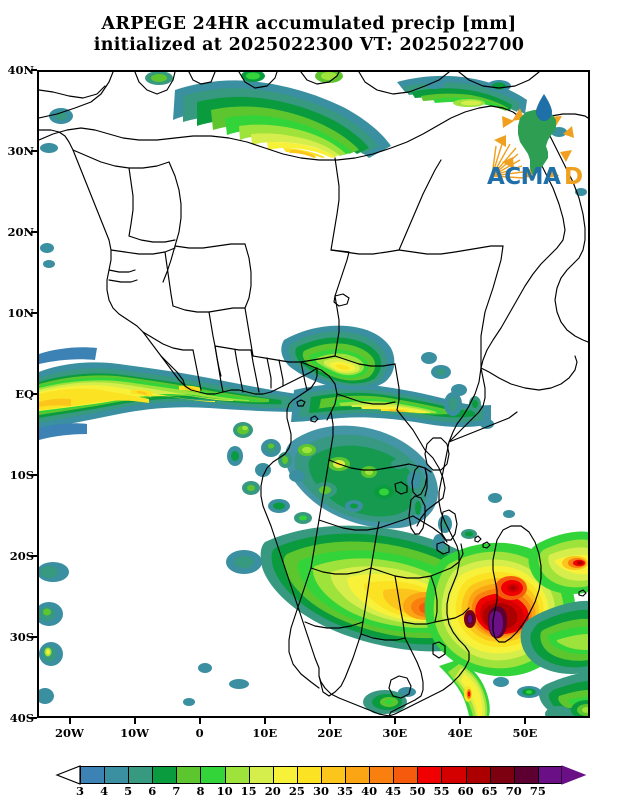 This screenshot has width=618, height=800. Describe the element at coordinates (525, 733) in the screenshot. I see `x-axis-label: 50E` at that location.